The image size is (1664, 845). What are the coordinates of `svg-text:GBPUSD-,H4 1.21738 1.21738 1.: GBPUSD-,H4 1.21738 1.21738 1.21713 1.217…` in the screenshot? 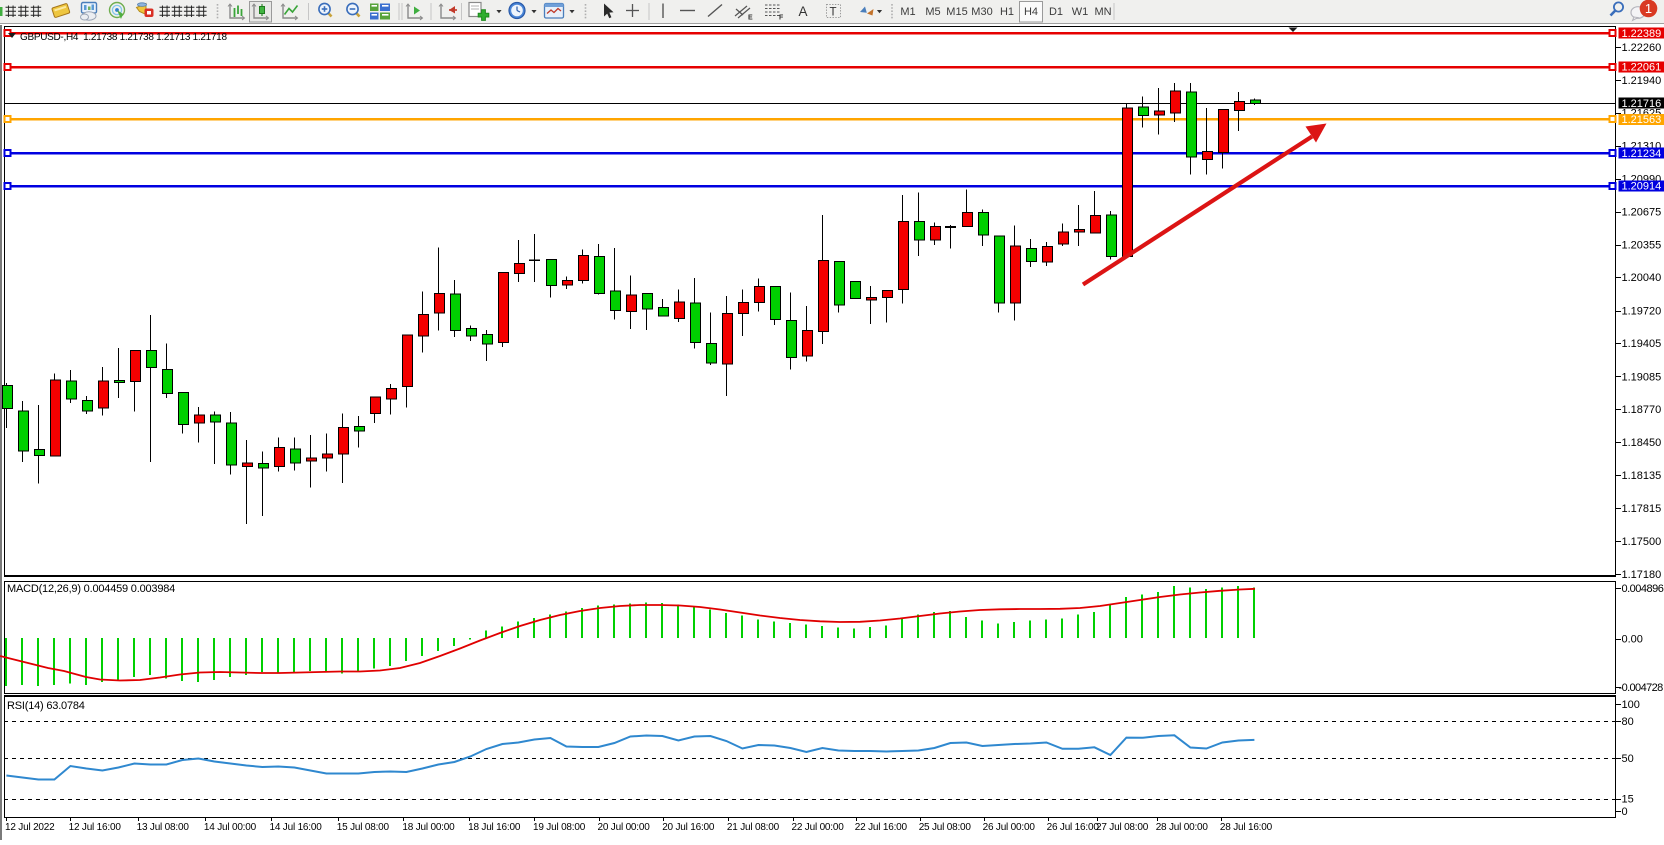 It's located at (123, 37).